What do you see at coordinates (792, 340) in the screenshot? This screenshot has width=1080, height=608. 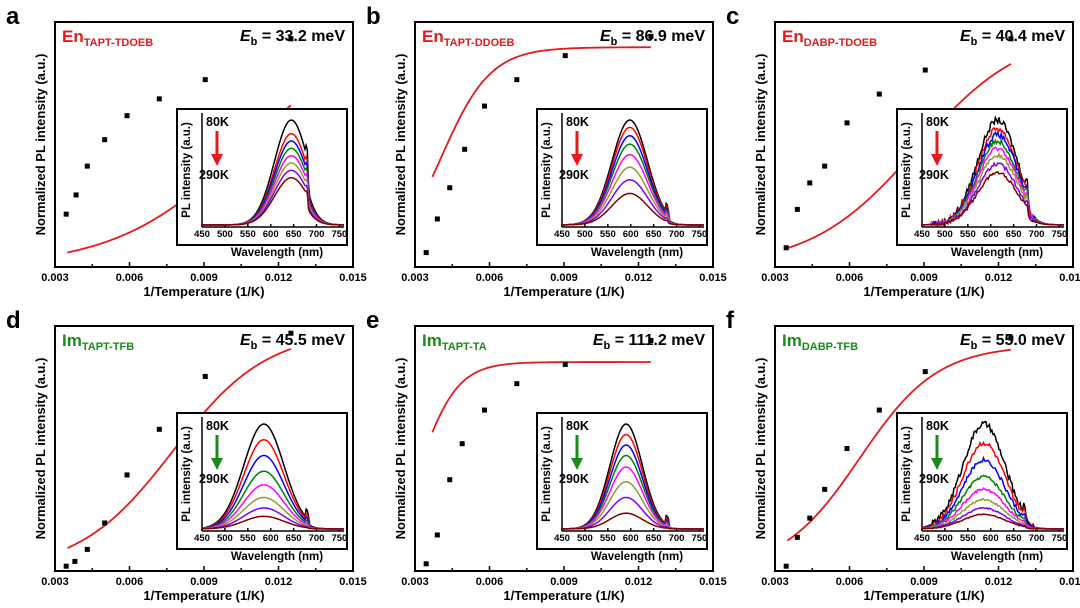 I see `sample-main: Im` at bounding box center [792, 340].